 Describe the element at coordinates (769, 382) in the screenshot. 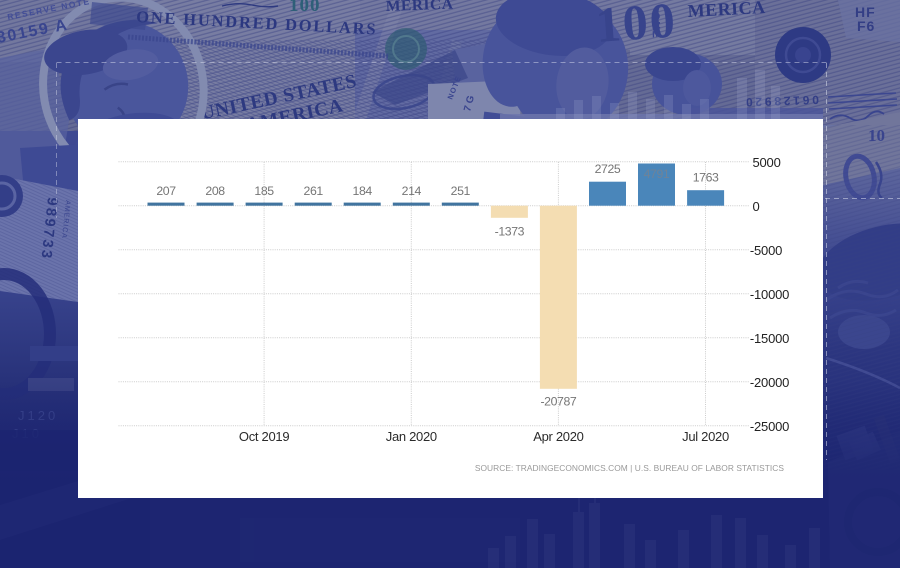

I see `svg-text: -20000` at that location.